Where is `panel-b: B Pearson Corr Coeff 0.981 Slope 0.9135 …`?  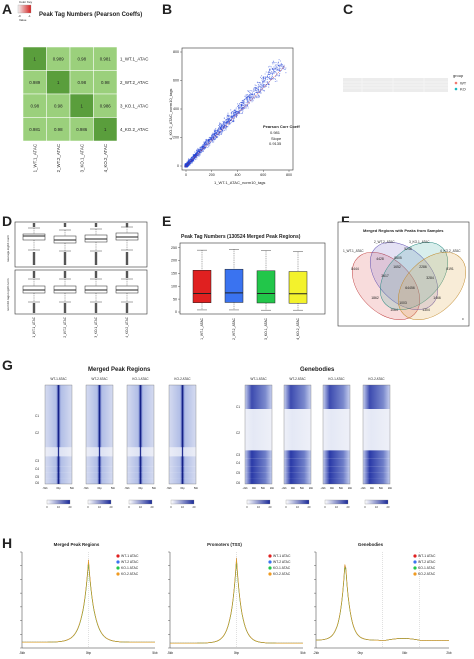
panel-b: B Pearson Corr Coeff 0.981 Slope 0.9135 … is located at coordinates (231, 93).